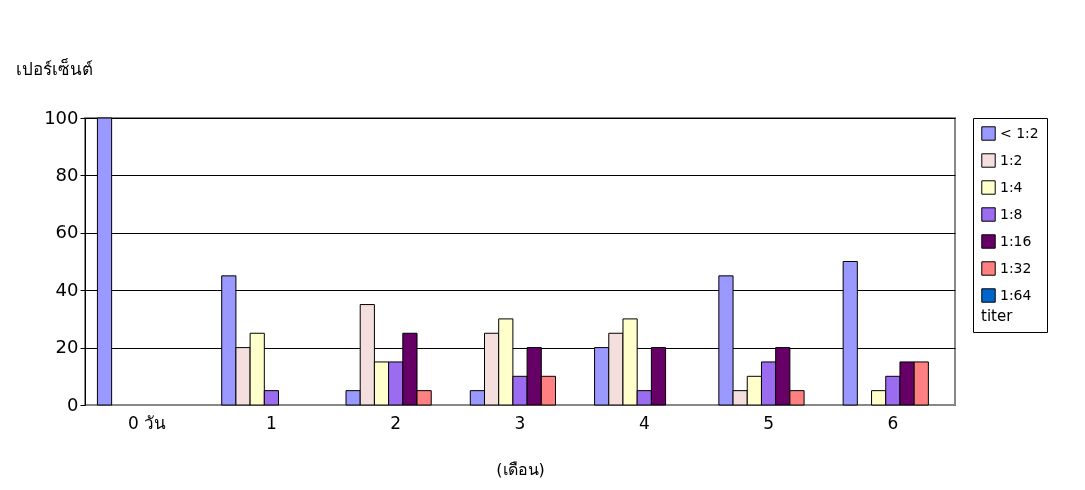 This screenshot has width=1085, height=490. Describe the element at coordinates (271, 422) in the screenshot. I see `x-tick-label: 1` at that location.